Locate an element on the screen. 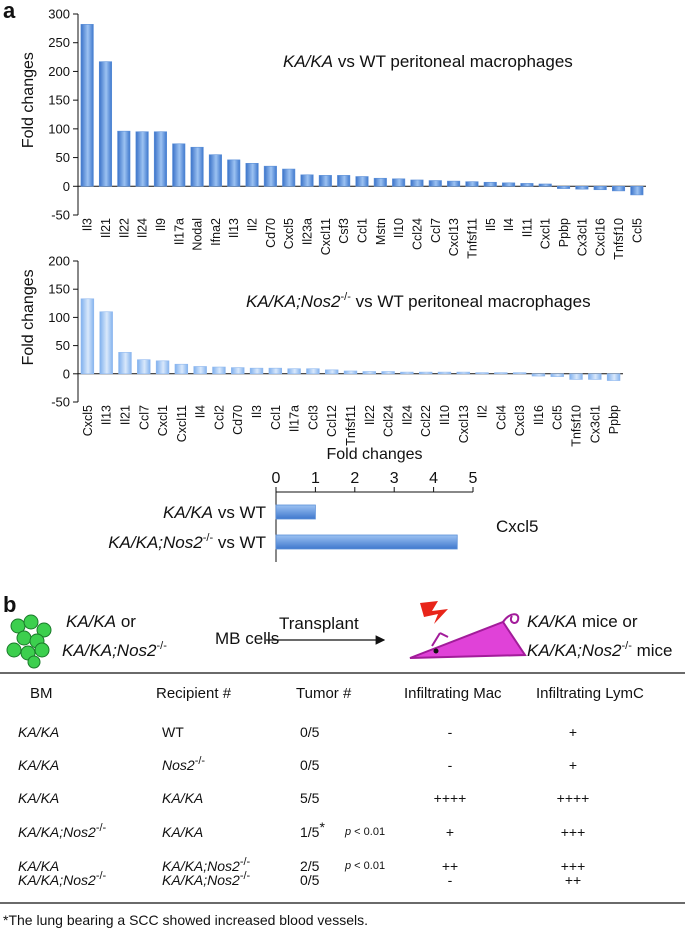  cell-mac: ++++ is located at coordinates (450, 798).